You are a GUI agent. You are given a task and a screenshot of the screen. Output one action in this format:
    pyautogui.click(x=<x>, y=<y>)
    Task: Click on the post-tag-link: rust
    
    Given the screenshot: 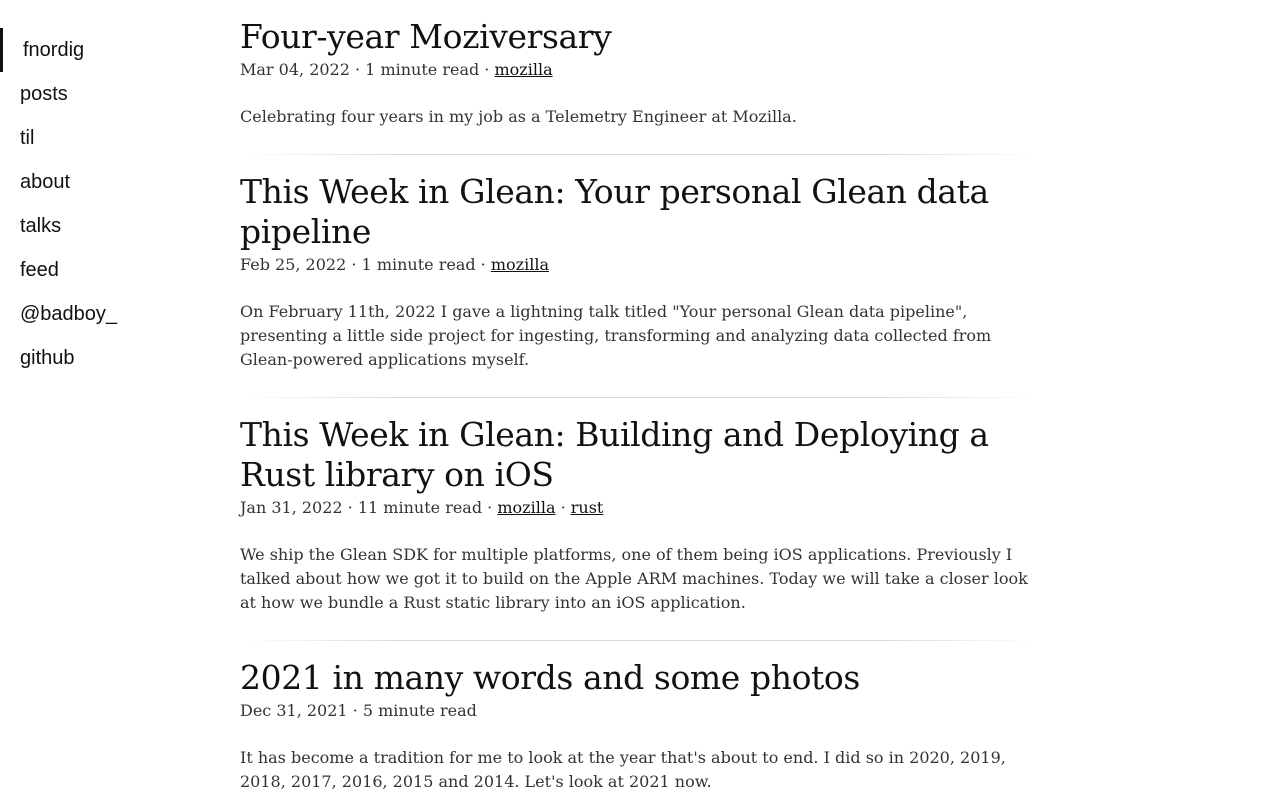 What is the action you would take?
    pyautogui.click(x=587, y=507)
    